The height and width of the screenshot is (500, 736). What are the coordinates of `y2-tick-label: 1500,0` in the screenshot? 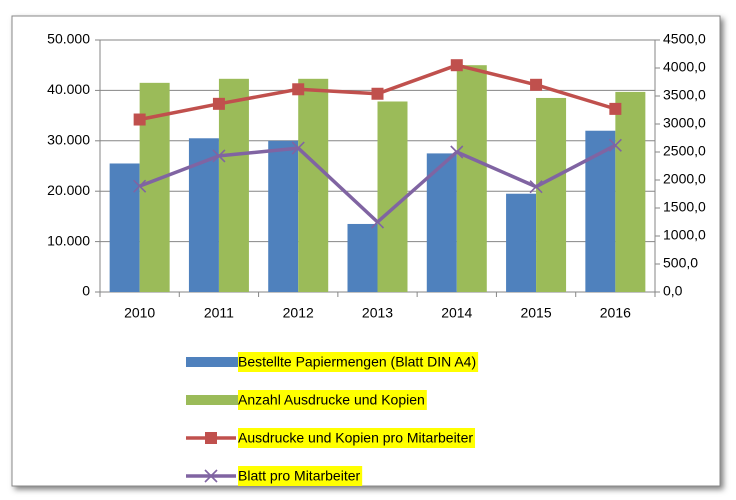 It's located at (684, 207).